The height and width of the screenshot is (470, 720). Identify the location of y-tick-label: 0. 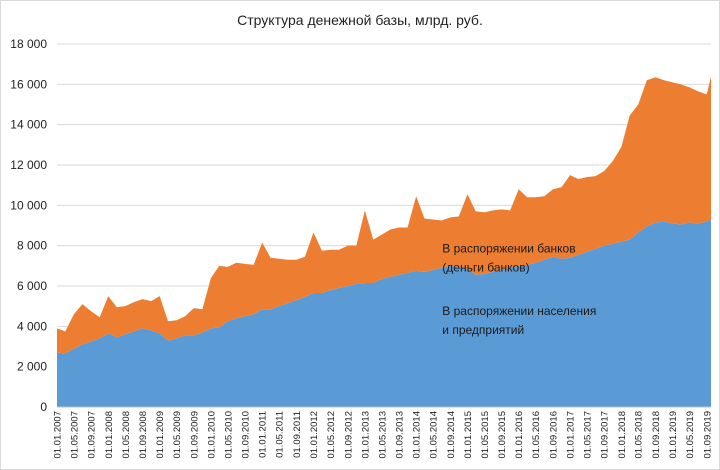
(43, 407).